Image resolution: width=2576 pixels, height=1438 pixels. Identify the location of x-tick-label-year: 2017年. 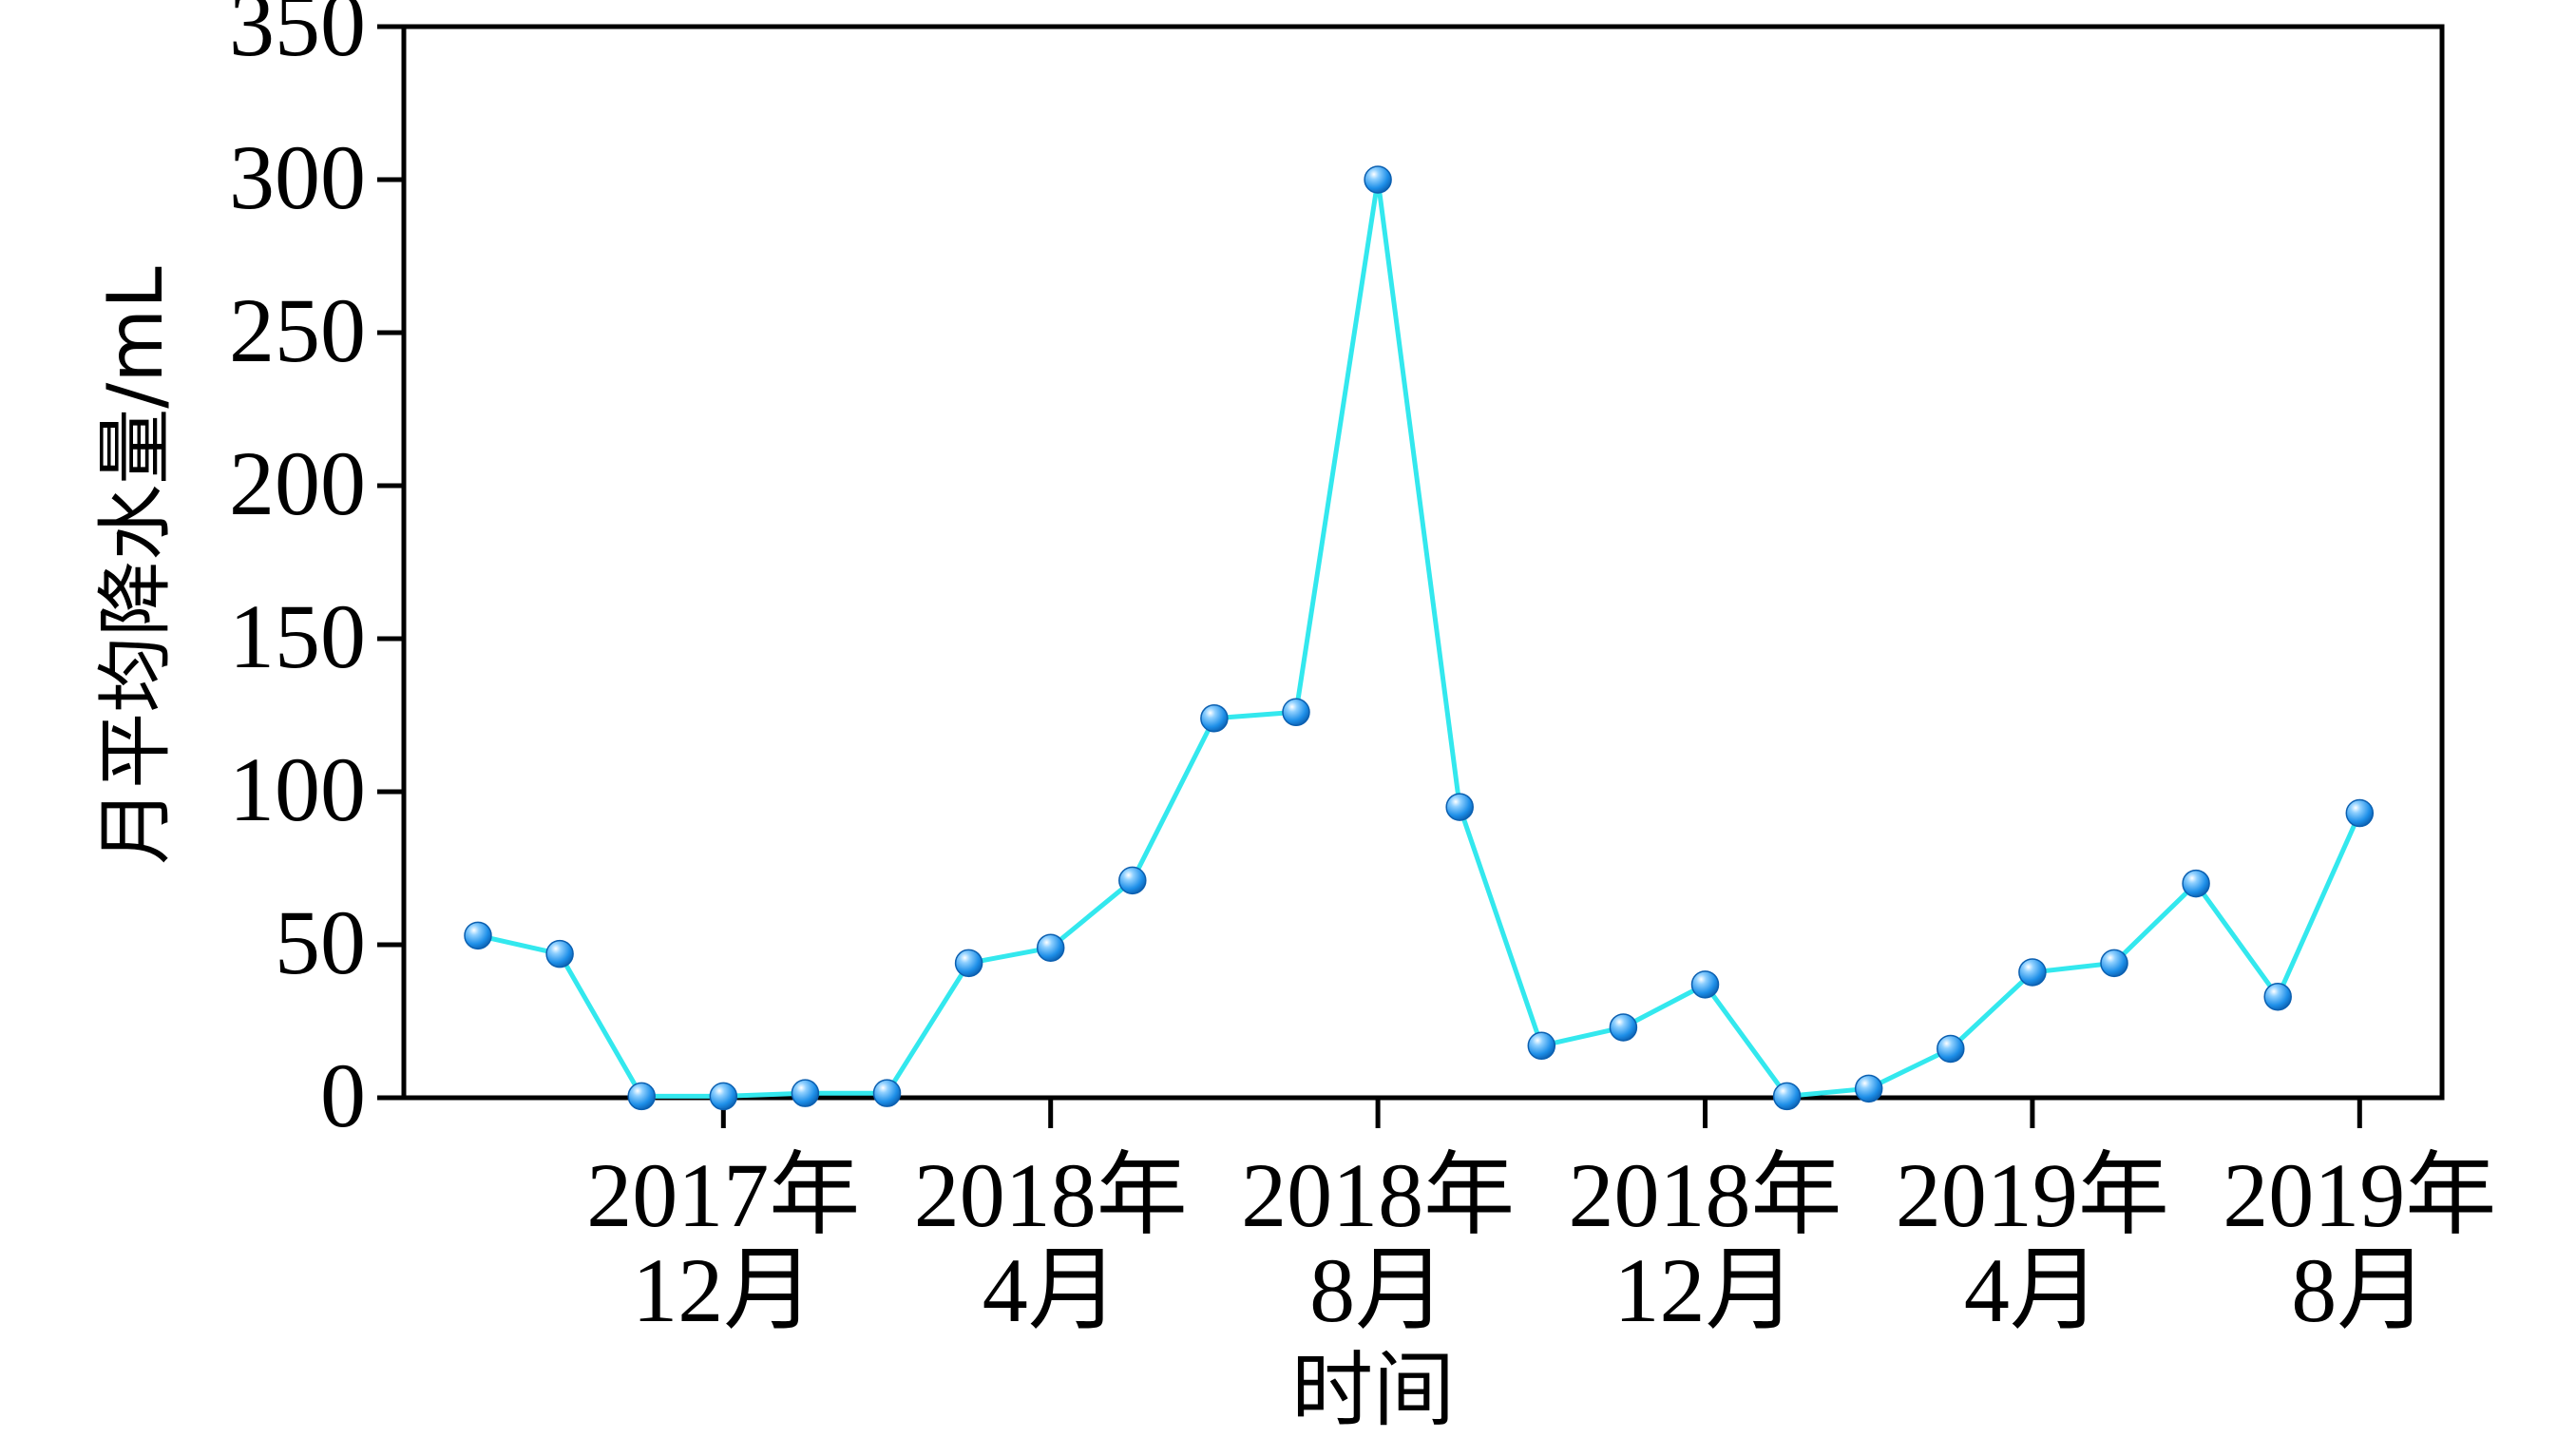
(723, 1195).